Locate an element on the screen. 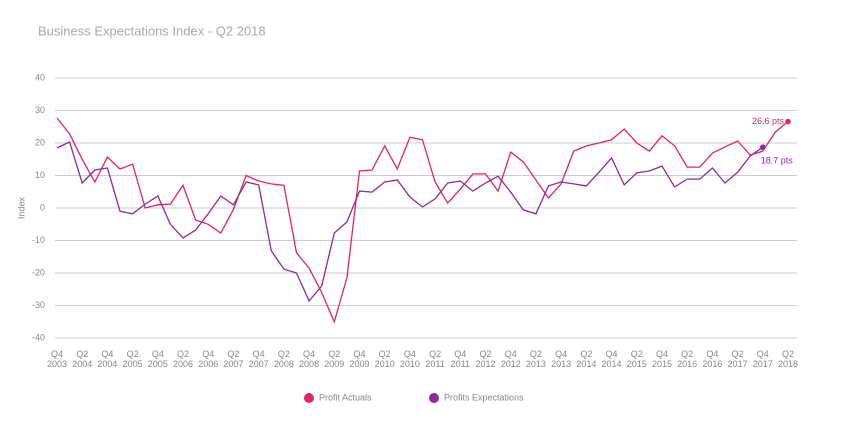  x-tick-label: Q4 2007 is located at coordinates (259, 359).